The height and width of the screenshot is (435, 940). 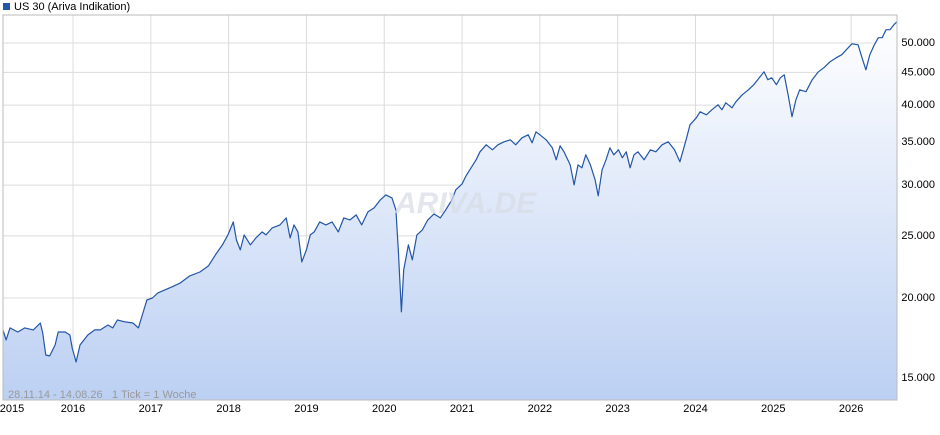 What do you see at coordinates (918, 298) in the screenshot?
I see `y-tick-label: 20.000` at bounding box center [918, 298].